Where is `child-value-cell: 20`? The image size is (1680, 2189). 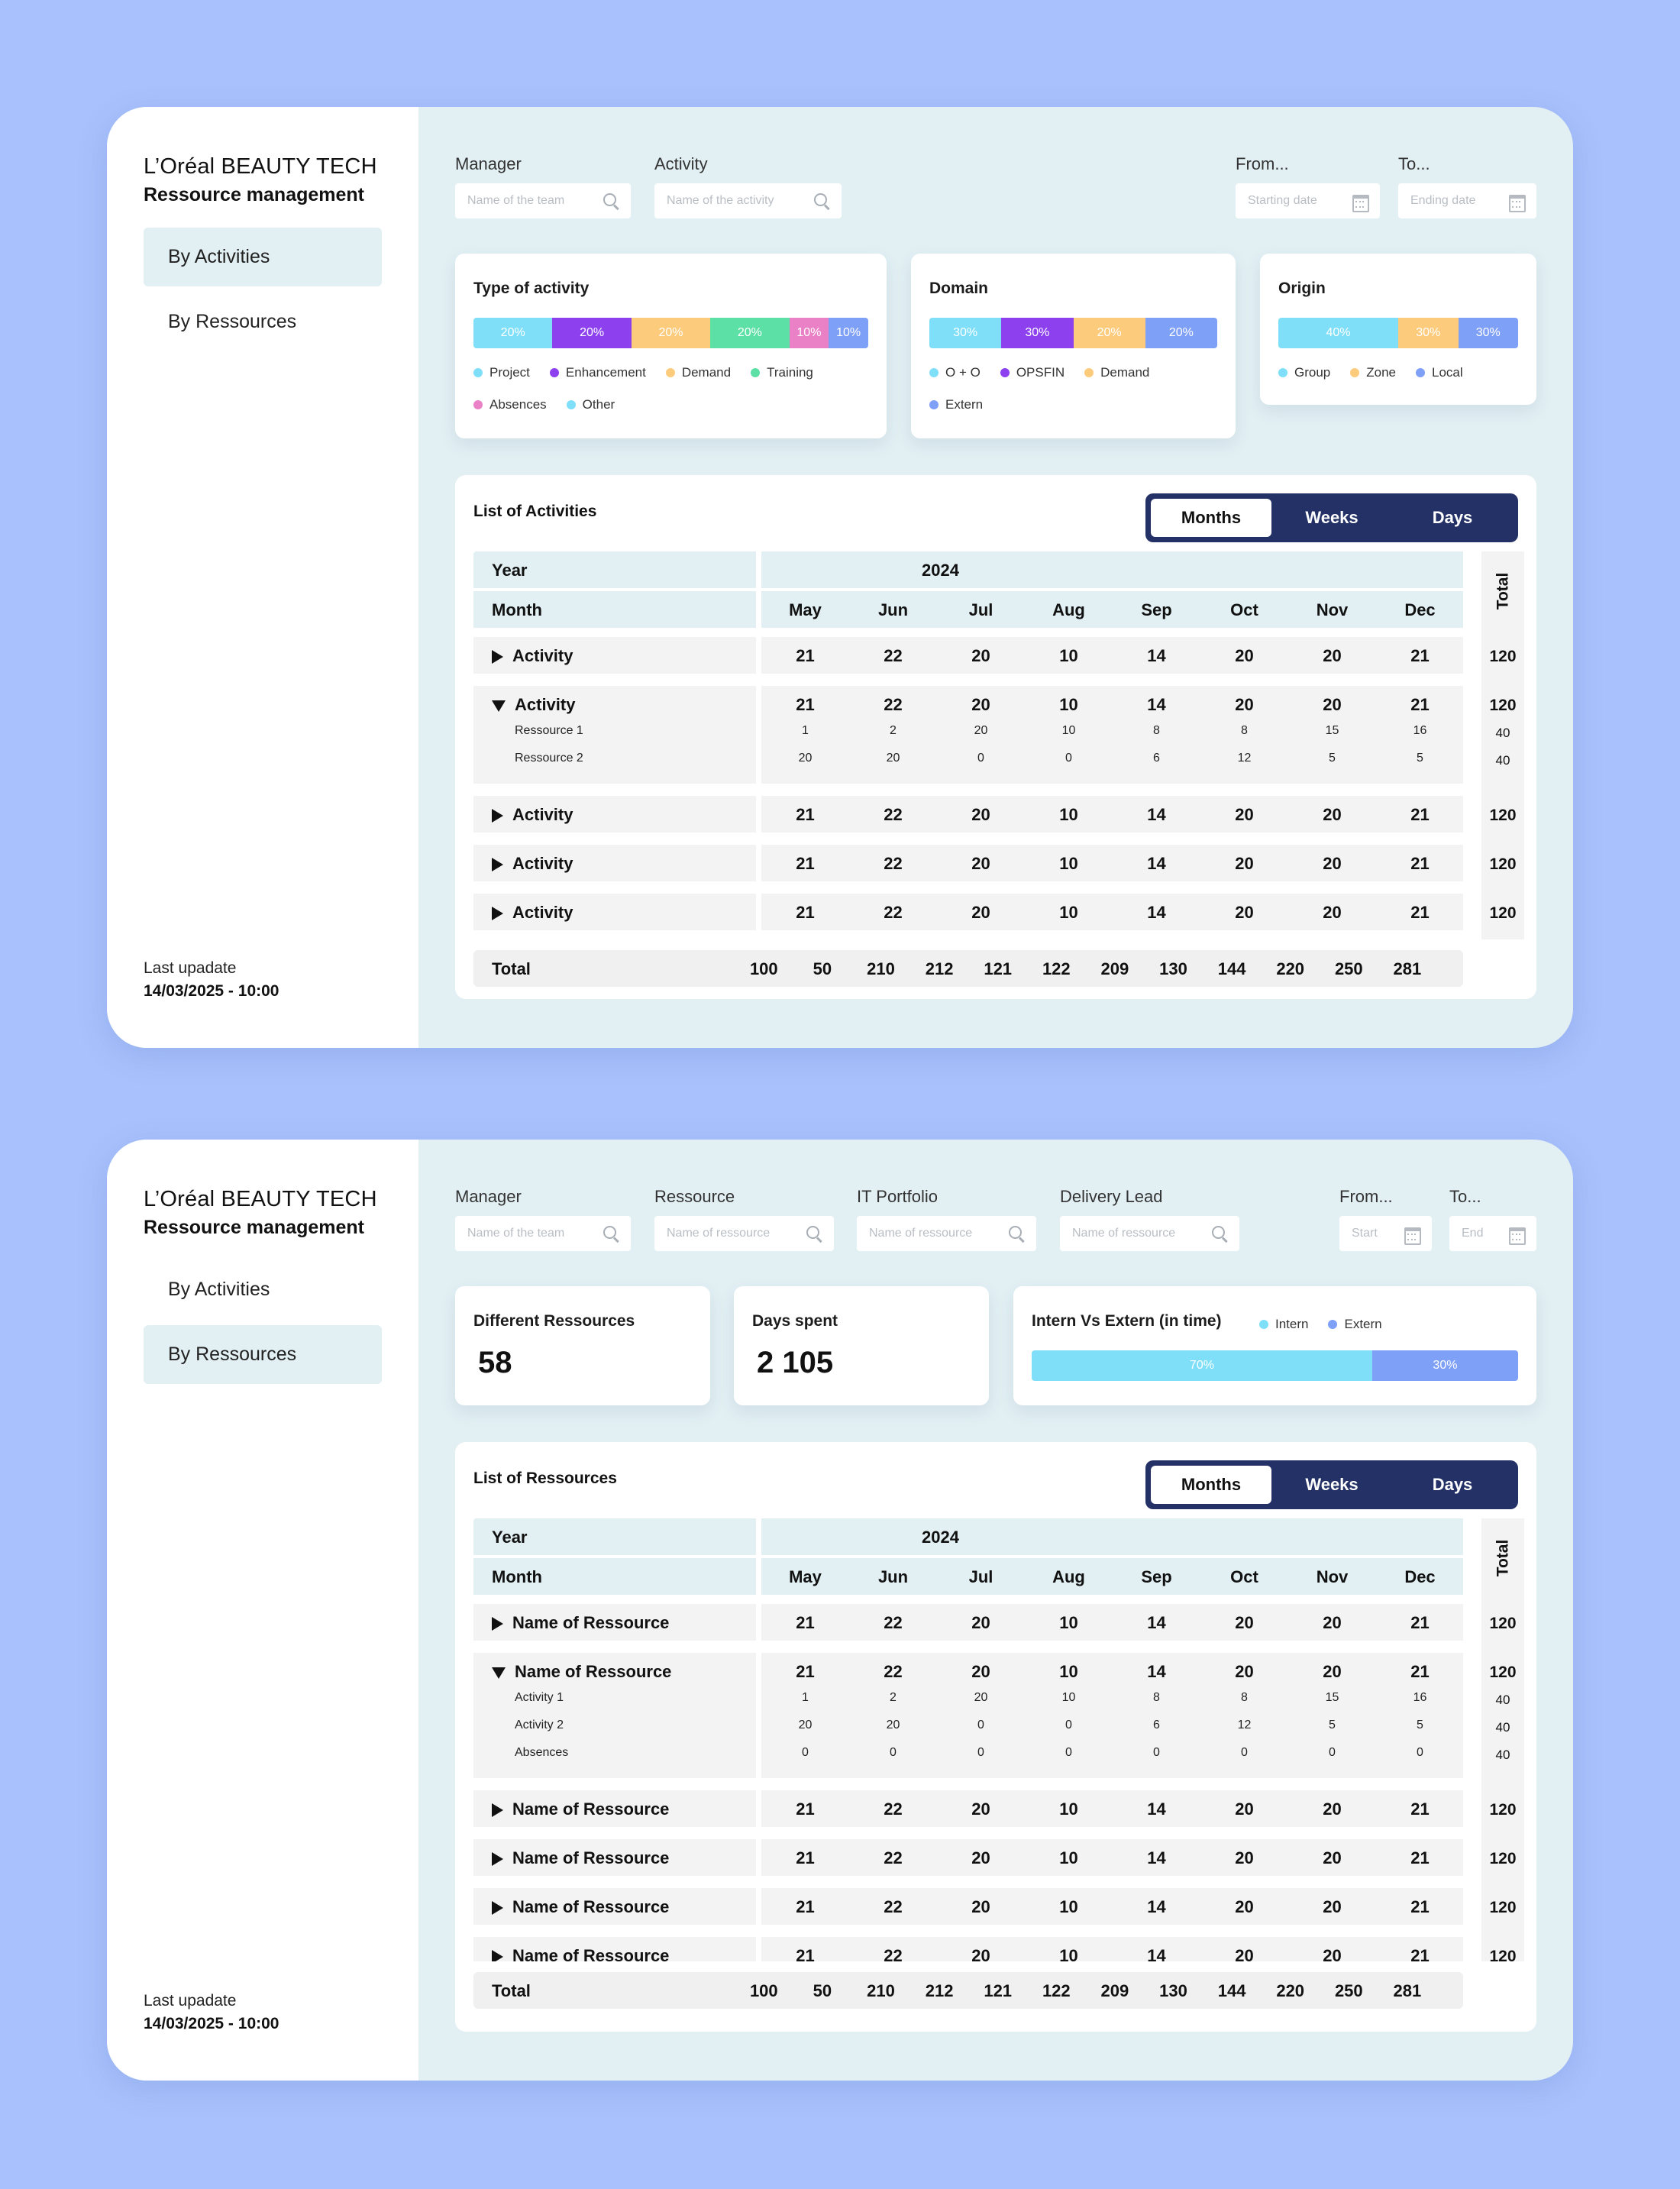 child-value-cell: 20 is located at coordinates (981, 730).